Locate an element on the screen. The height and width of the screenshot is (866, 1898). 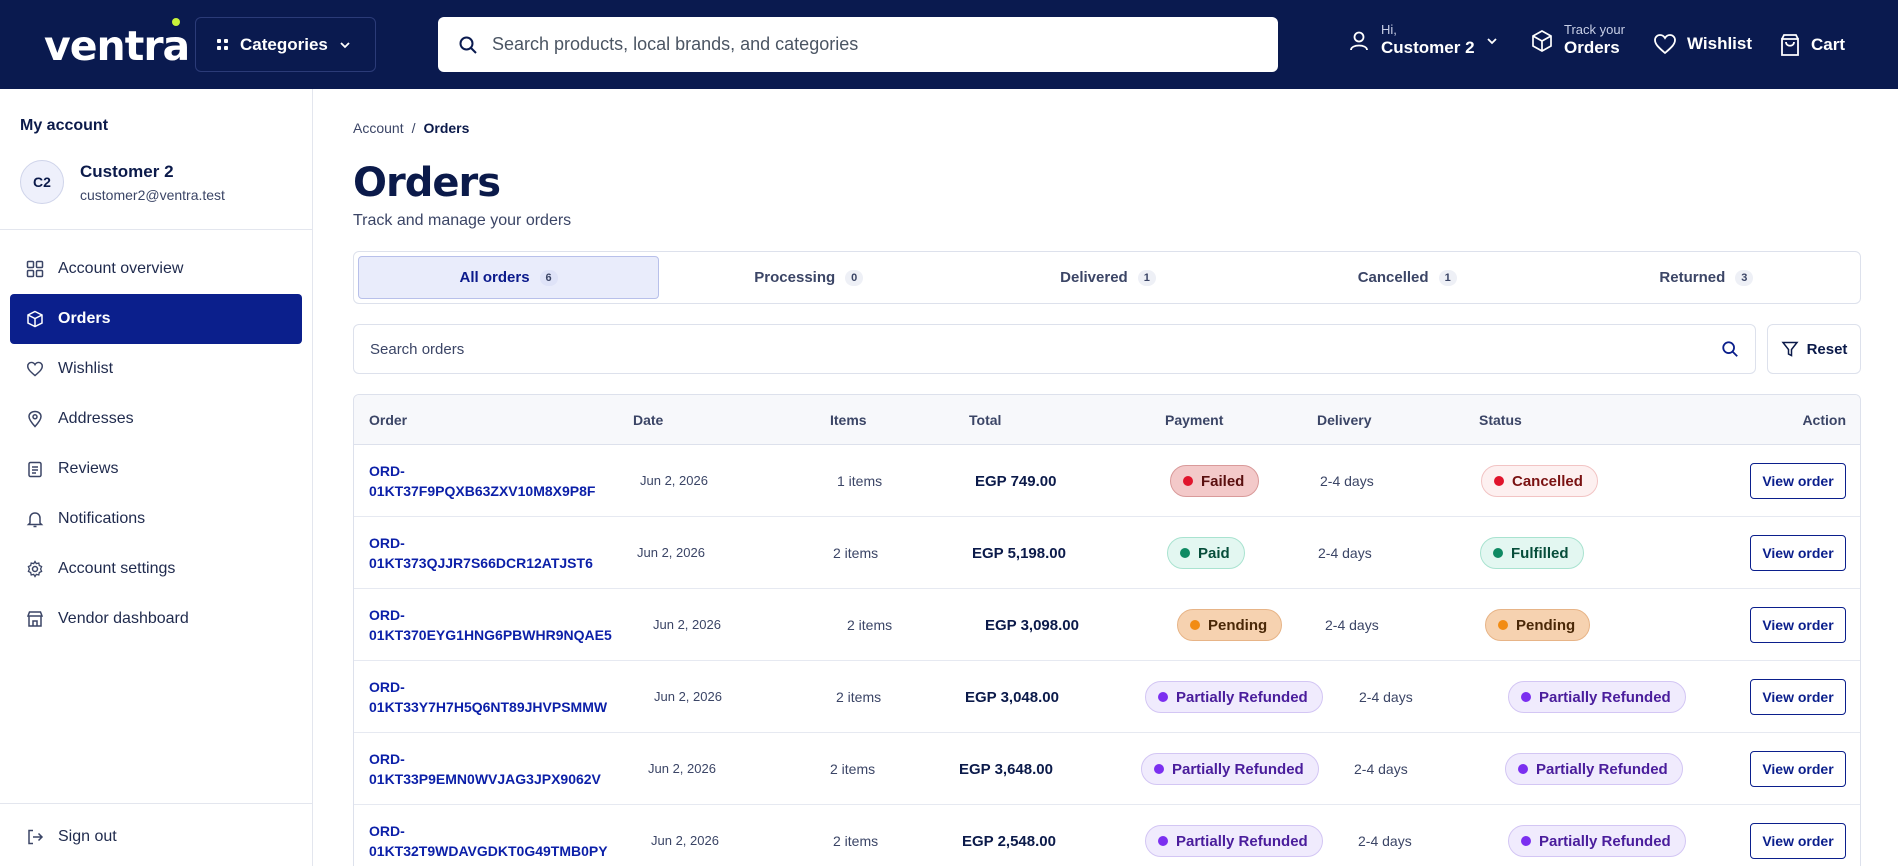
col-items: Items is located at coordinates (848, 420).